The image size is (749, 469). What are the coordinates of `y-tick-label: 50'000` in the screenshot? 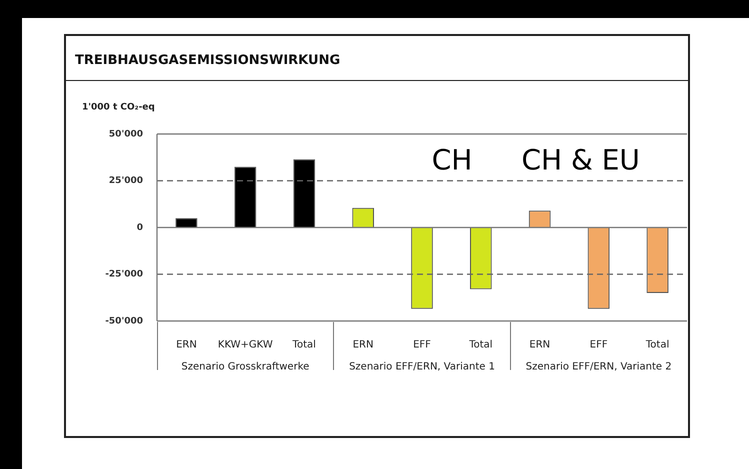 It's located at (125, 134).